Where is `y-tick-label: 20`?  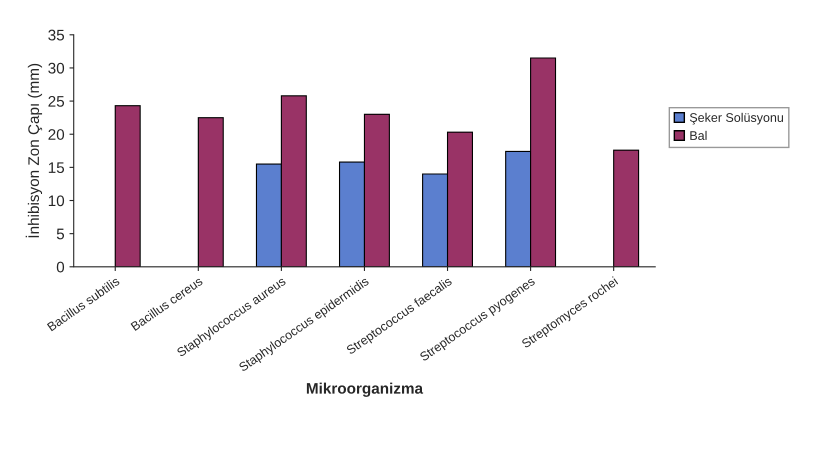
y-tick-label: 20 is located at coordinates (56, 134).